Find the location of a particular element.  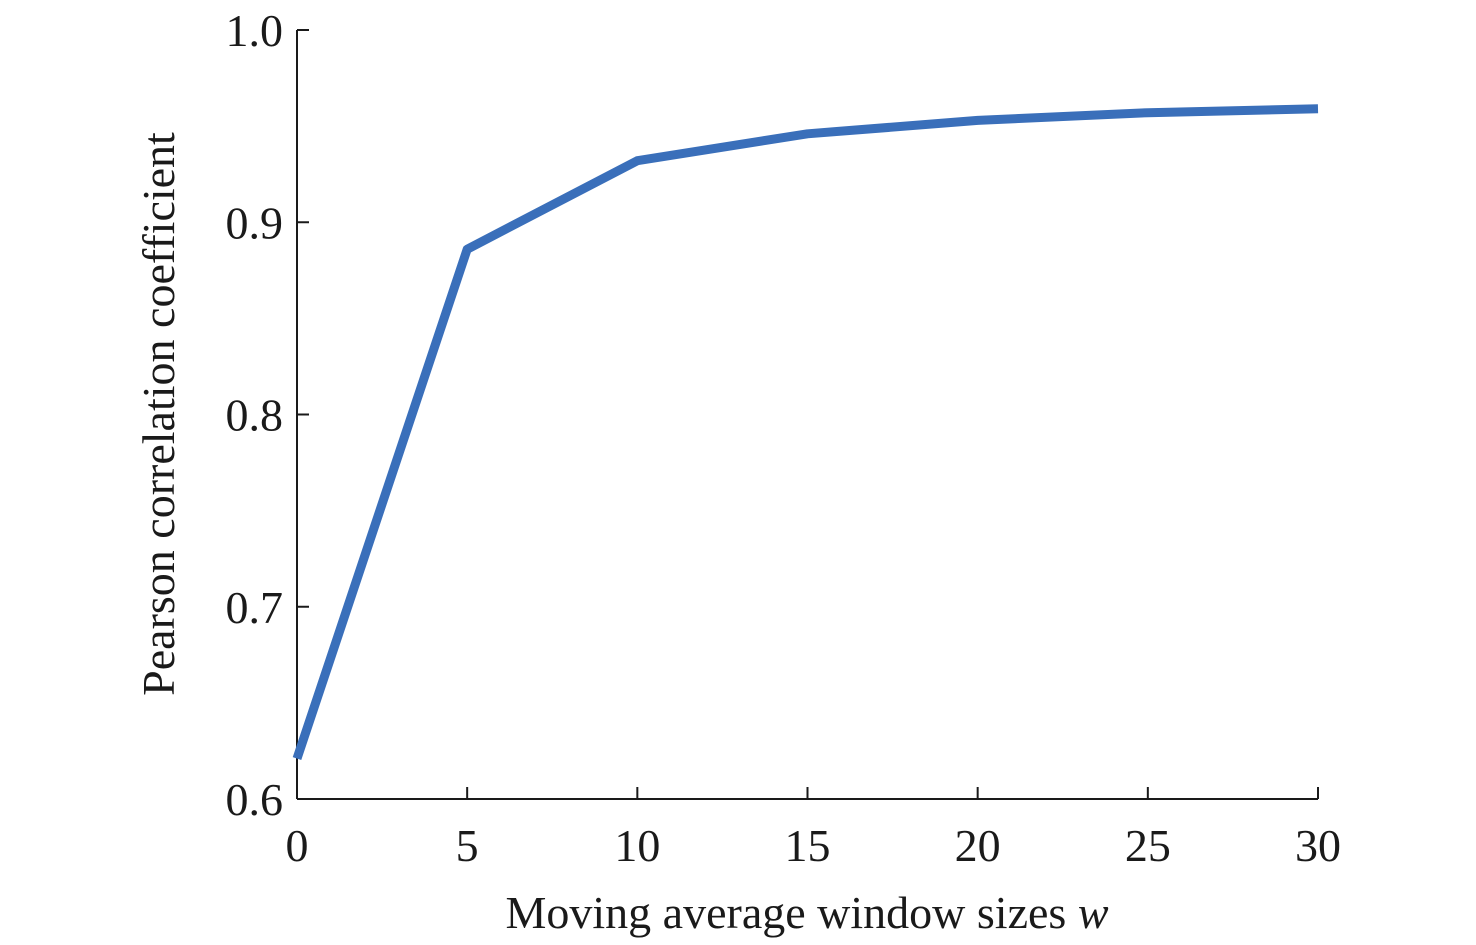

y-ticks: 0.6 0.7 0.8 0.9 1.0 is located at coordinates (267, 415).